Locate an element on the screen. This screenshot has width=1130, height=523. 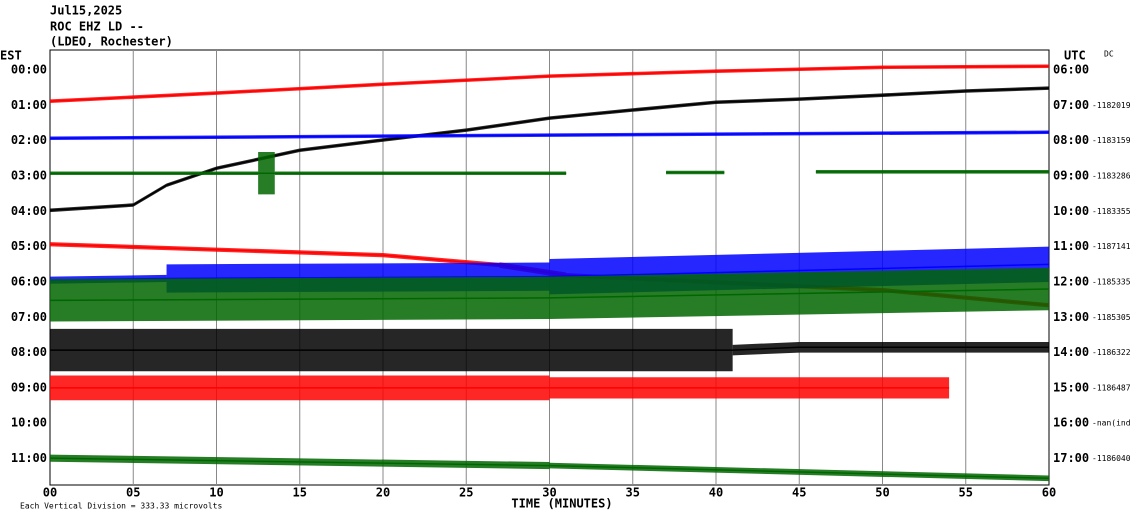
y-tick-label: 10:00 is located at coordinates (29, 423).